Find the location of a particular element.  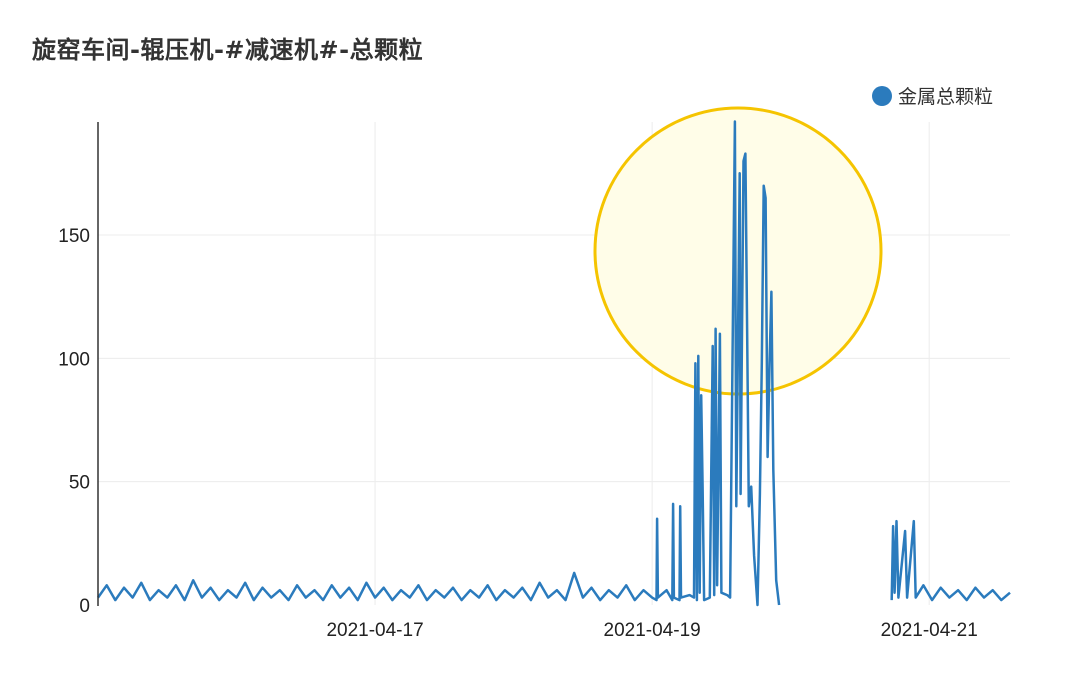

y-tick-label: 100 is located at coordinates (74, 359).